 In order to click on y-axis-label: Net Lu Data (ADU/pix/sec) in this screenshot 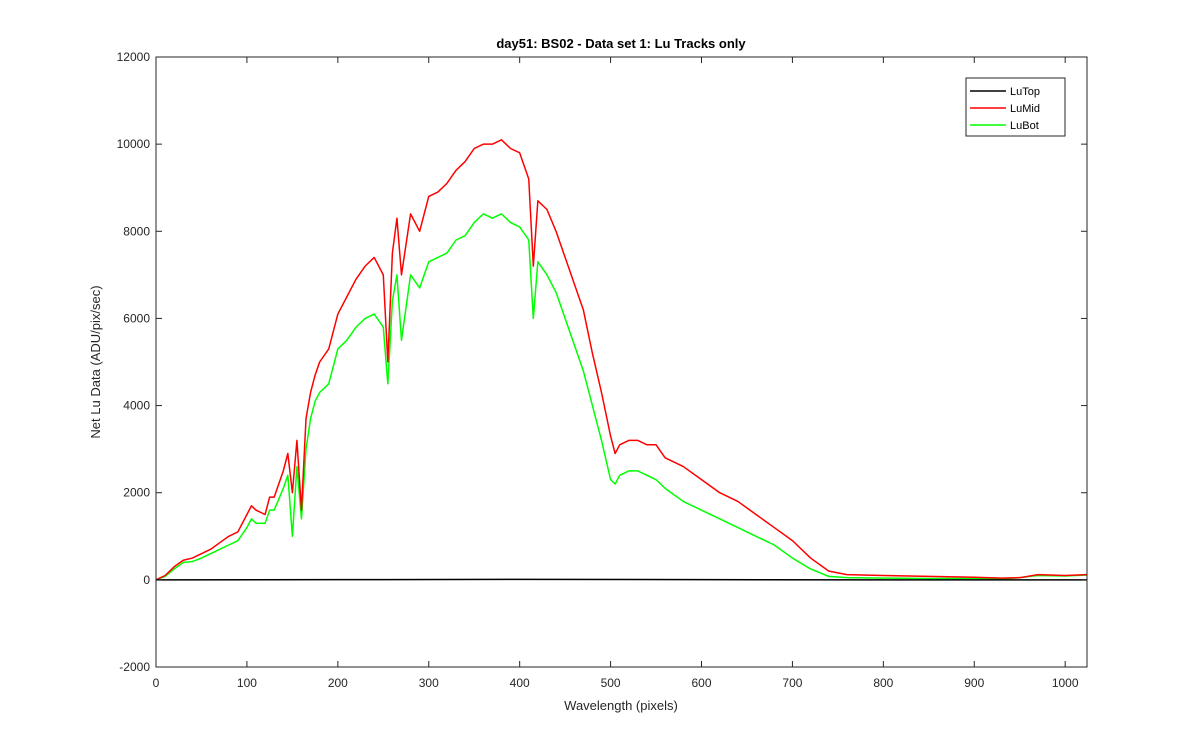, I will do `click(95, 361)`.